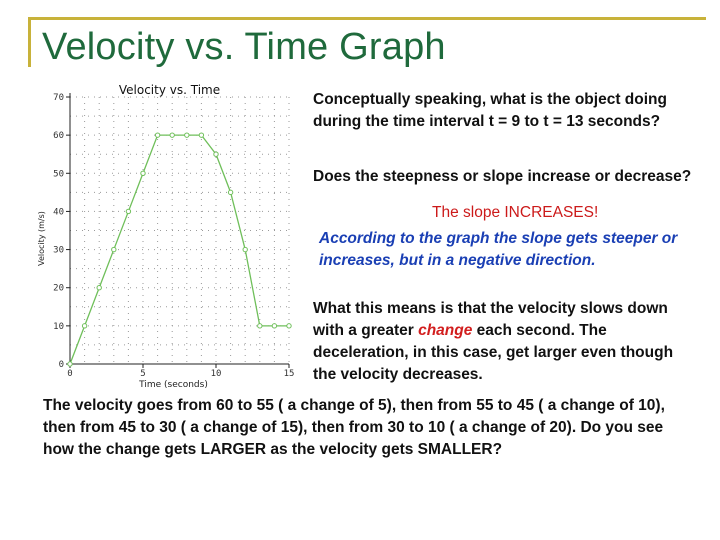 The height and width of the screenshot is (540, 720). I want to click on slope-answer: The slope INCREASES!, so click(515, 212).